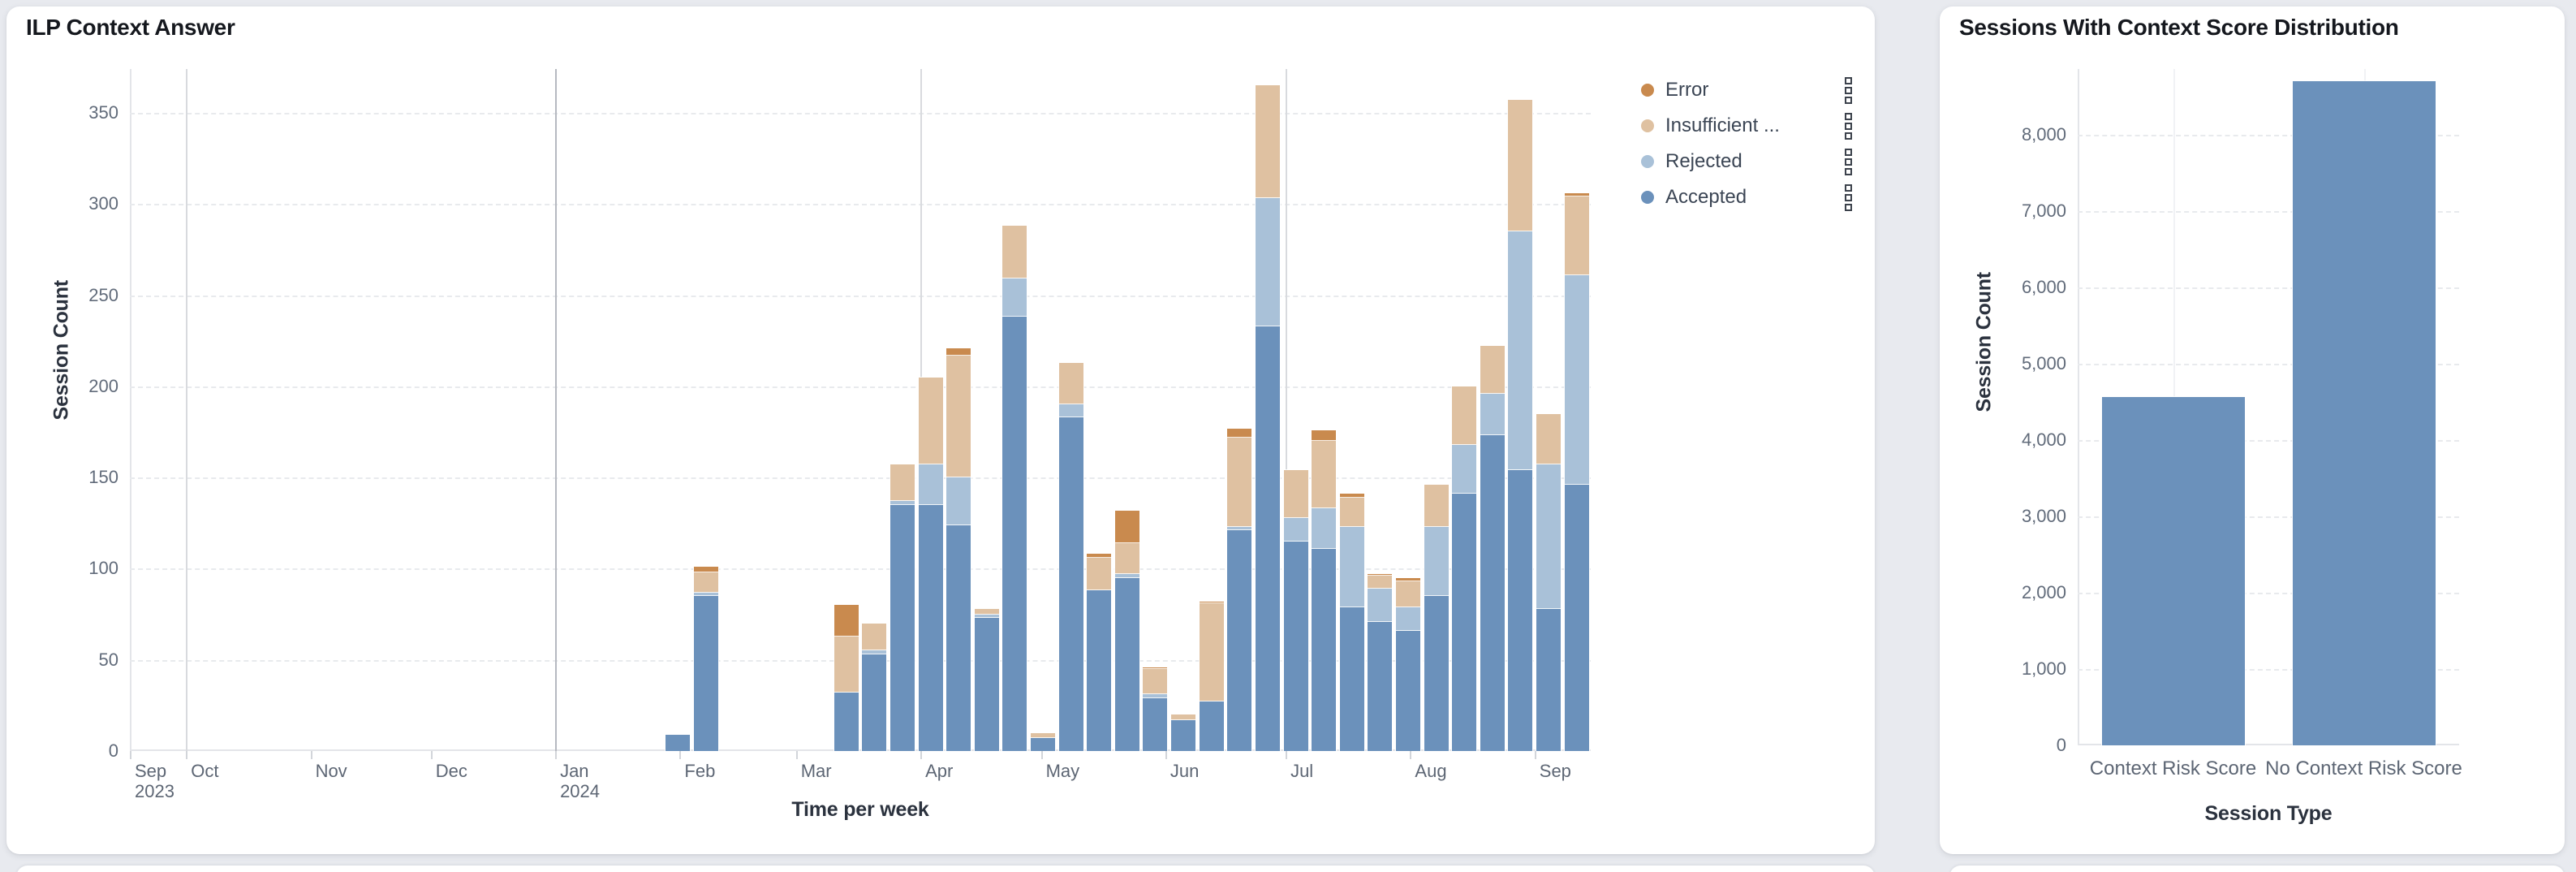  I want to click on legend-item-error: Error, so click(1746, 90).